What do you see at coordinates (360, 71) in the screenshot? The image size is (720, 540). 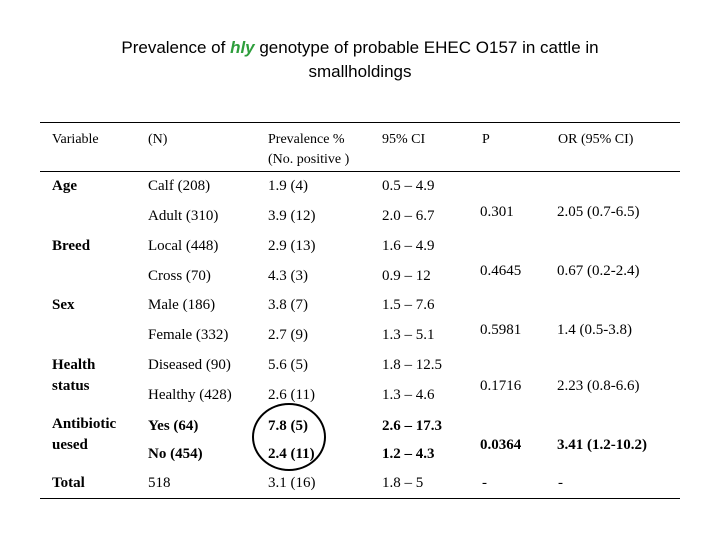 I see `title-line-2: smallholdings` at bounding box center [360, 71].